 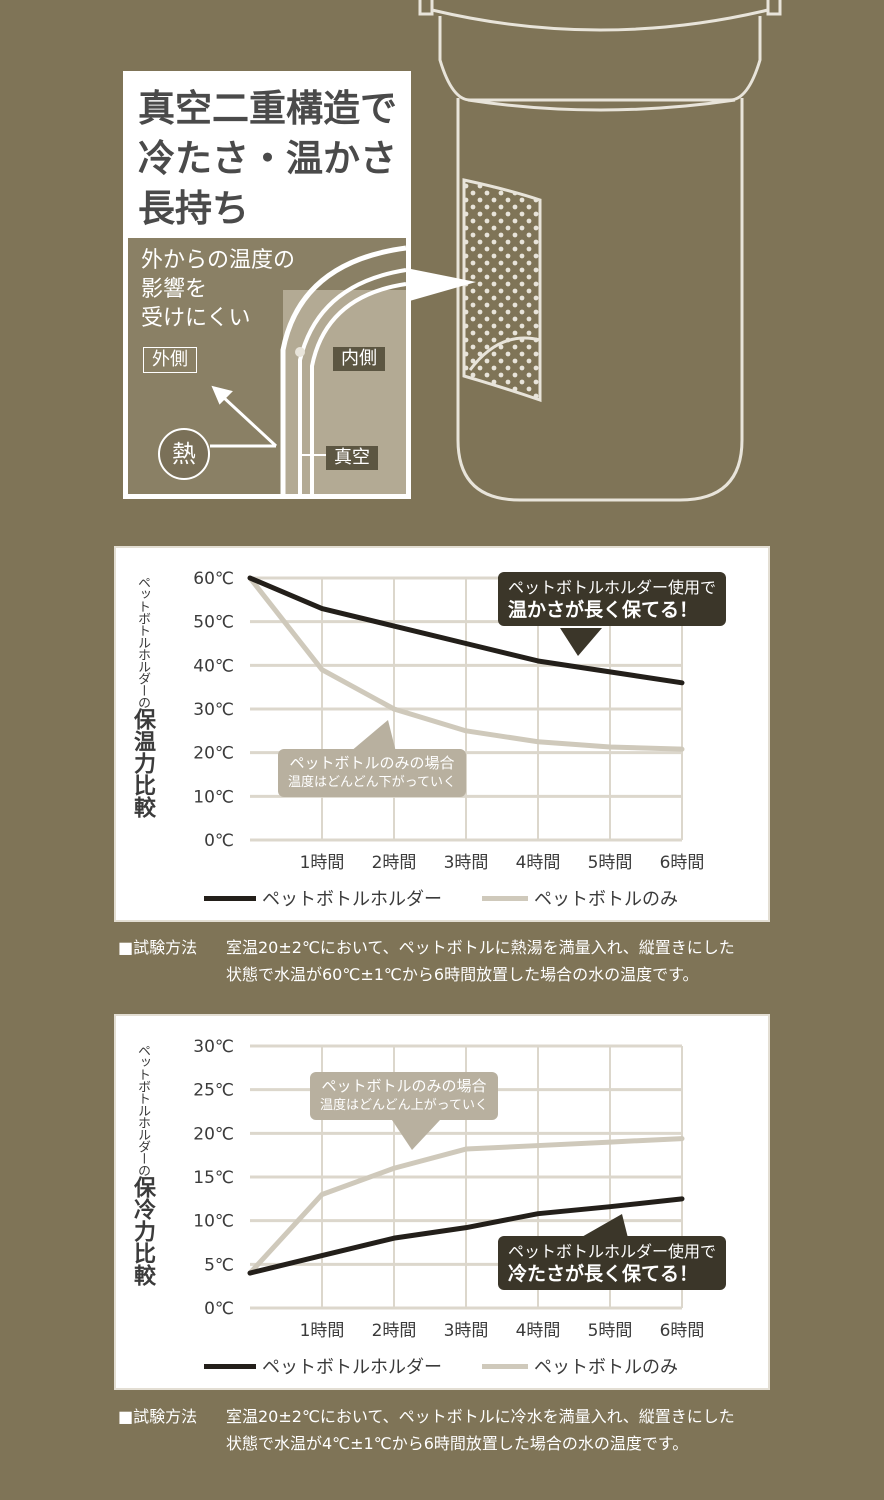 I want to click on chart1-legend-holder: ペットボトルホルダー, so click(x=352, y=899).